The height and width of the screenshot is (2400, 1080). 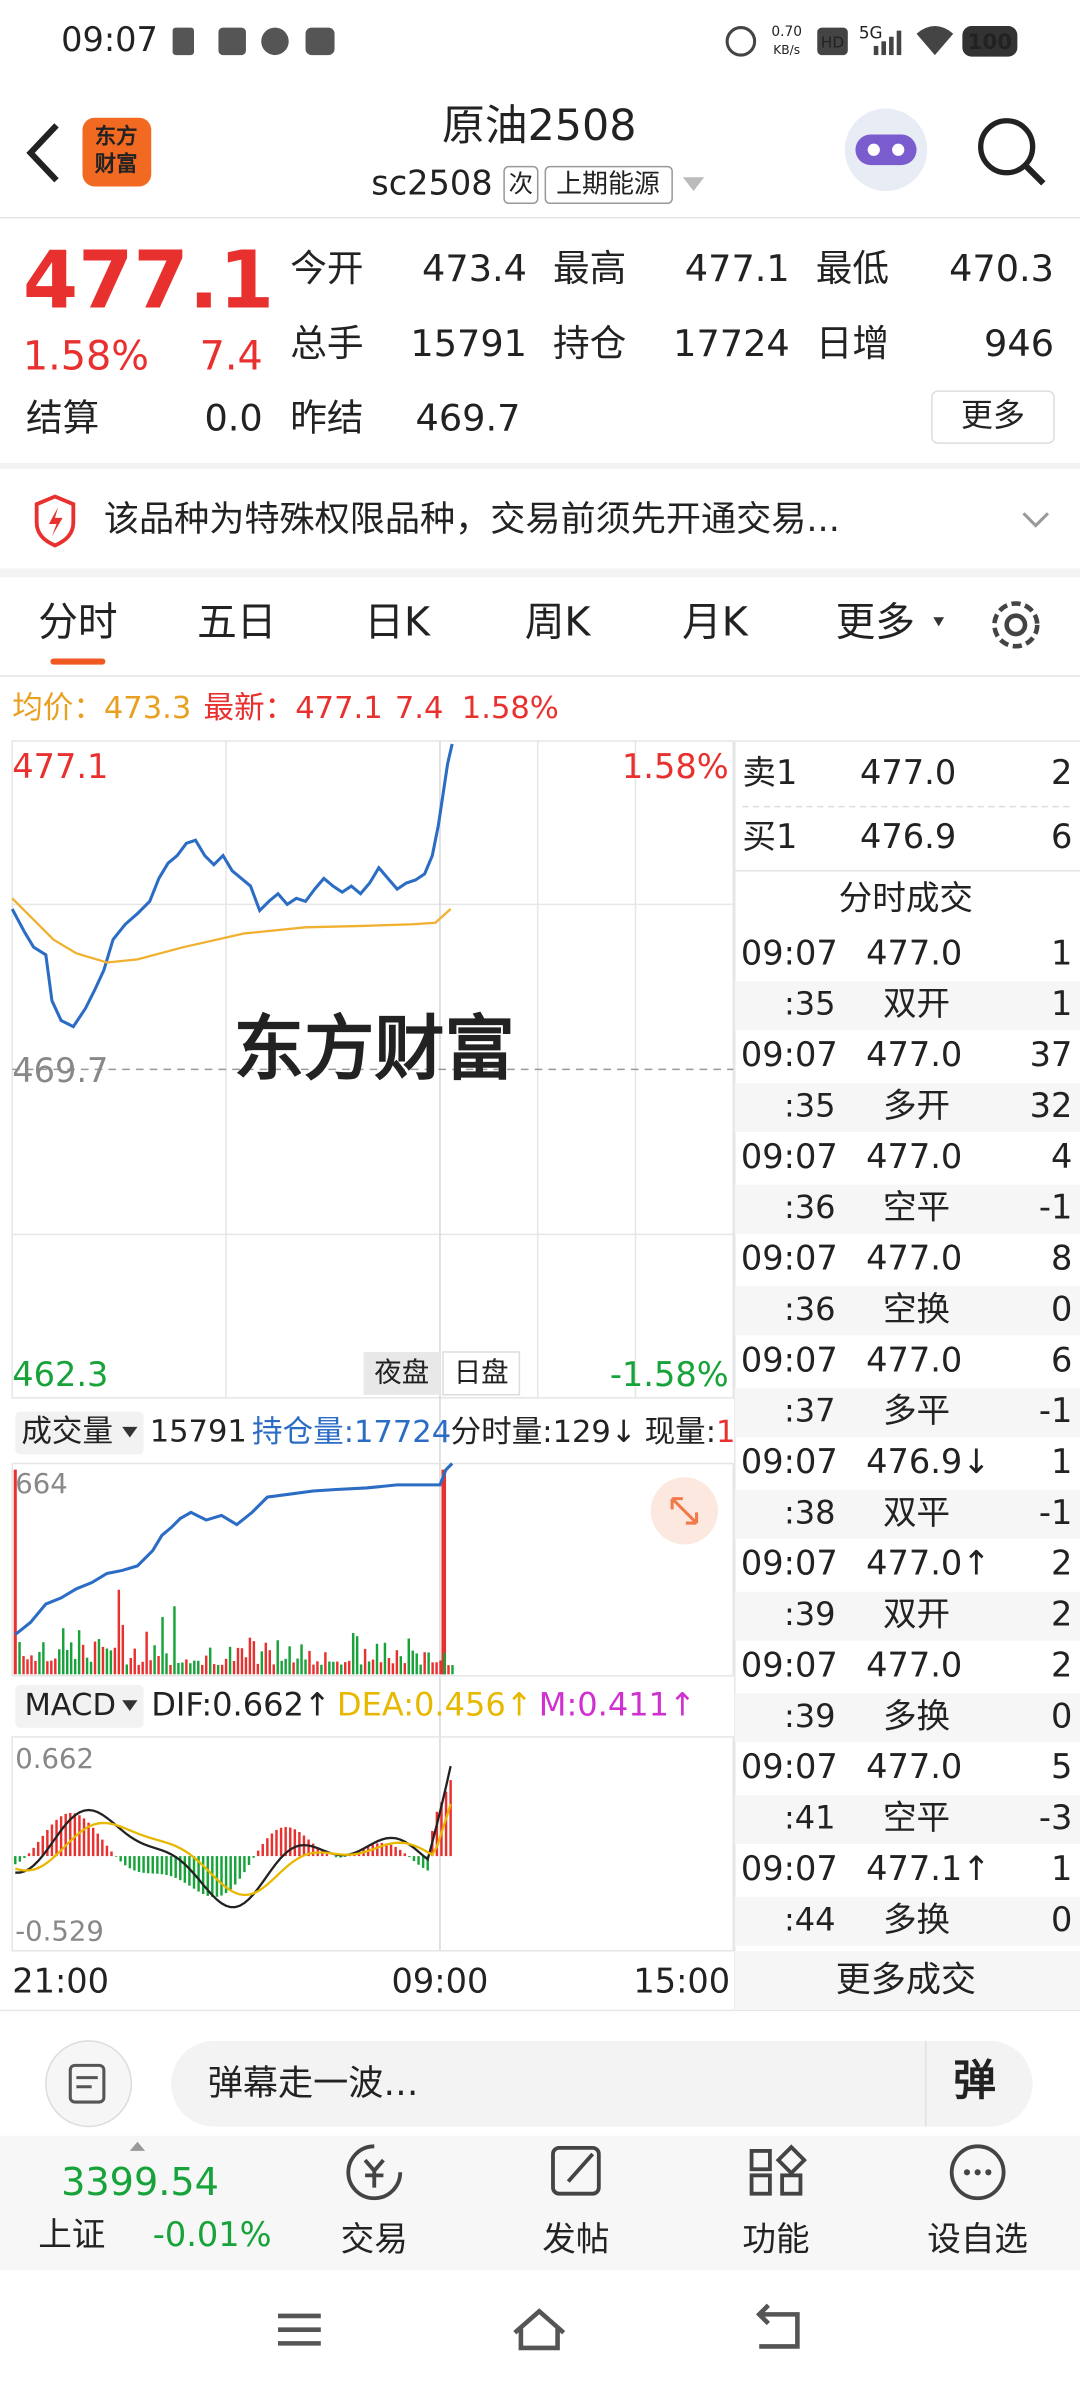 What do you see at coordinates (397, 622) in the screenshot?
I see `tab: 日K` at bounding box center [397, 622].